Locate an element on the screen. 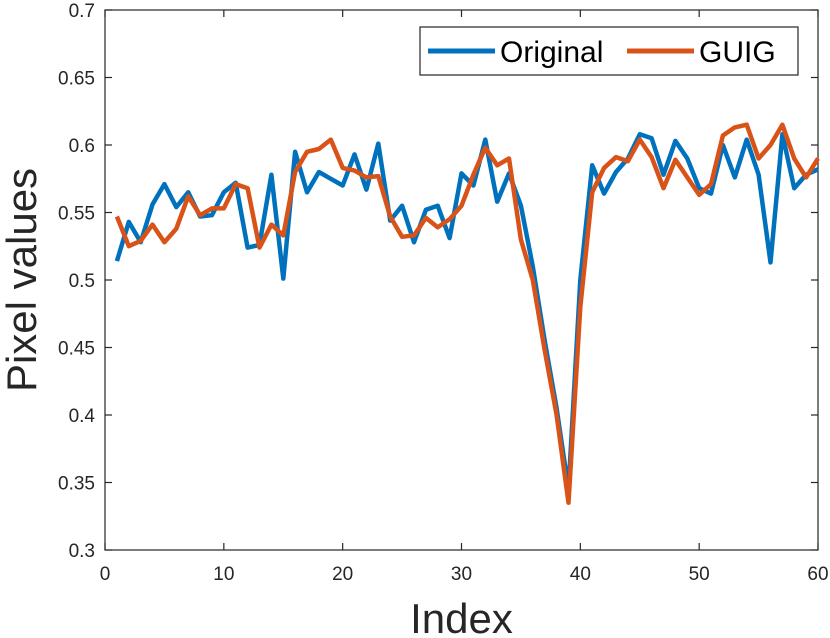 The height and width of the screenshot is (638, 830). x-tick-label: 30 is located at coordinates (461, 574).